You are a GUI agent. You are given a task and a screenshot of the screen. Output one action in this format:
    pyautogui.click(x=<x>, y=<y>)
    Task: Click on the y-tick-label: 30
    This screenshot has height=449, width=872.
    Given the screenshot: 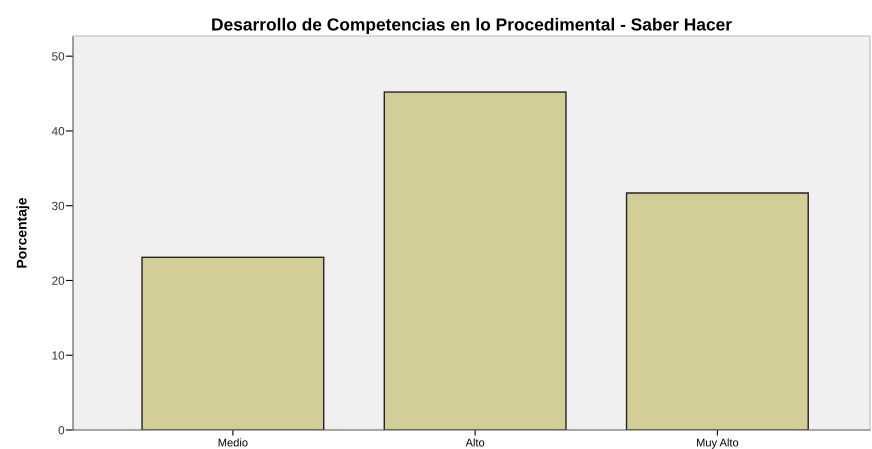 What is the action you would take?
    pyautogui.click(x=58, y=206)
    